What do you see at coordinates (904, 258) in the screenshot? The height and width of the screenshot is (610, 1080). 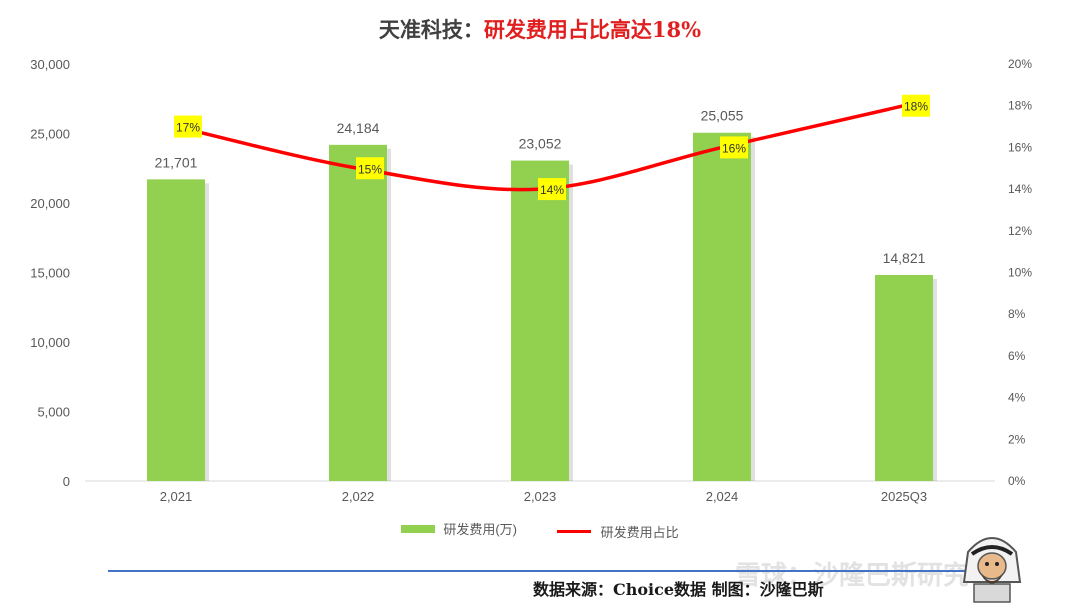 I see `bar-value-label: 14,821` at bounding box center [904, 258].